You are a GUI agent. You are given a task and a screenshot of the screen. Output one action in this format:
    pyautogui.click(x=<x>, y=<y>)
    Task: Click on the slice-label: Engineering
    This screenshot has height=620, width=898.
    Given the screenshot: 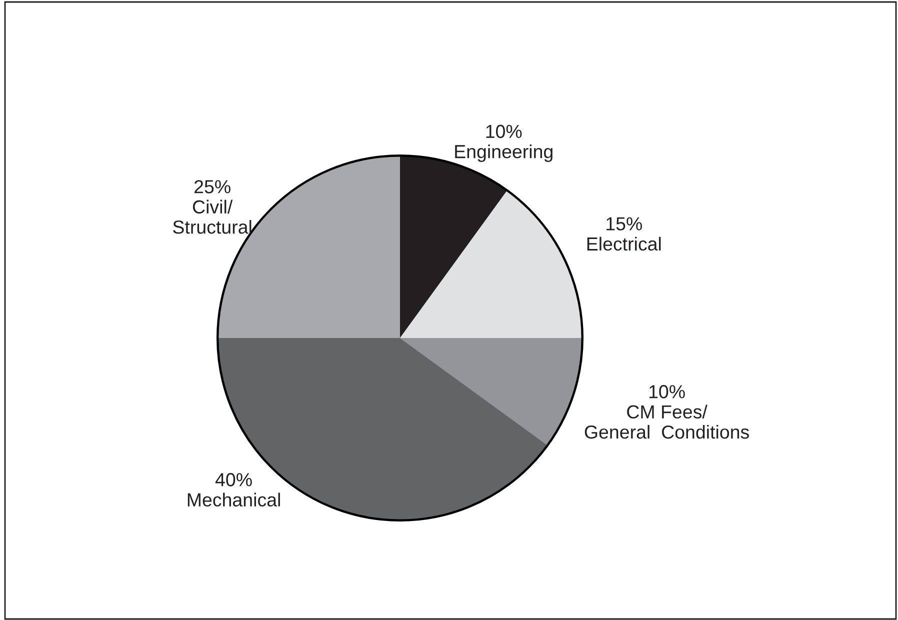 What is the action you would take?
    pyautogui.click(x=503, y=153)
    